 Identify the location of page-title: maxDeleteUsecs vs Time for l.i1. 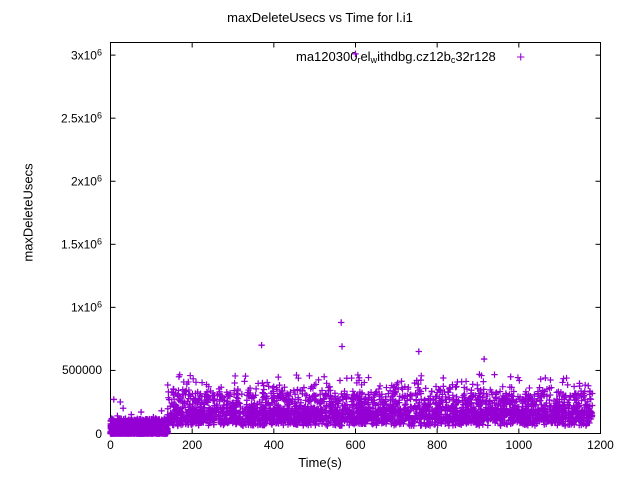
(320, 17).